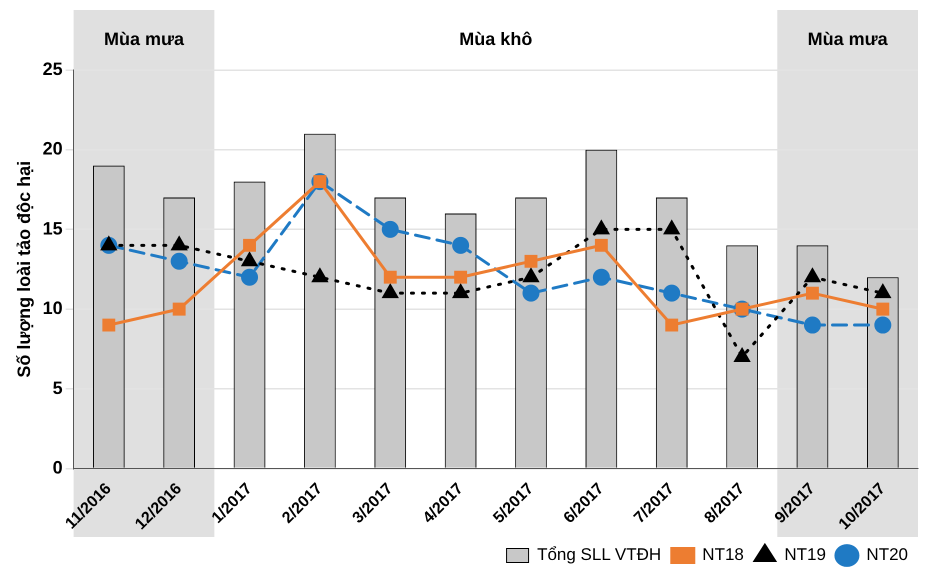  Describe the element at coordinates (57, 388) in the screenshot. I see `y-tick-label: 5` at that location.